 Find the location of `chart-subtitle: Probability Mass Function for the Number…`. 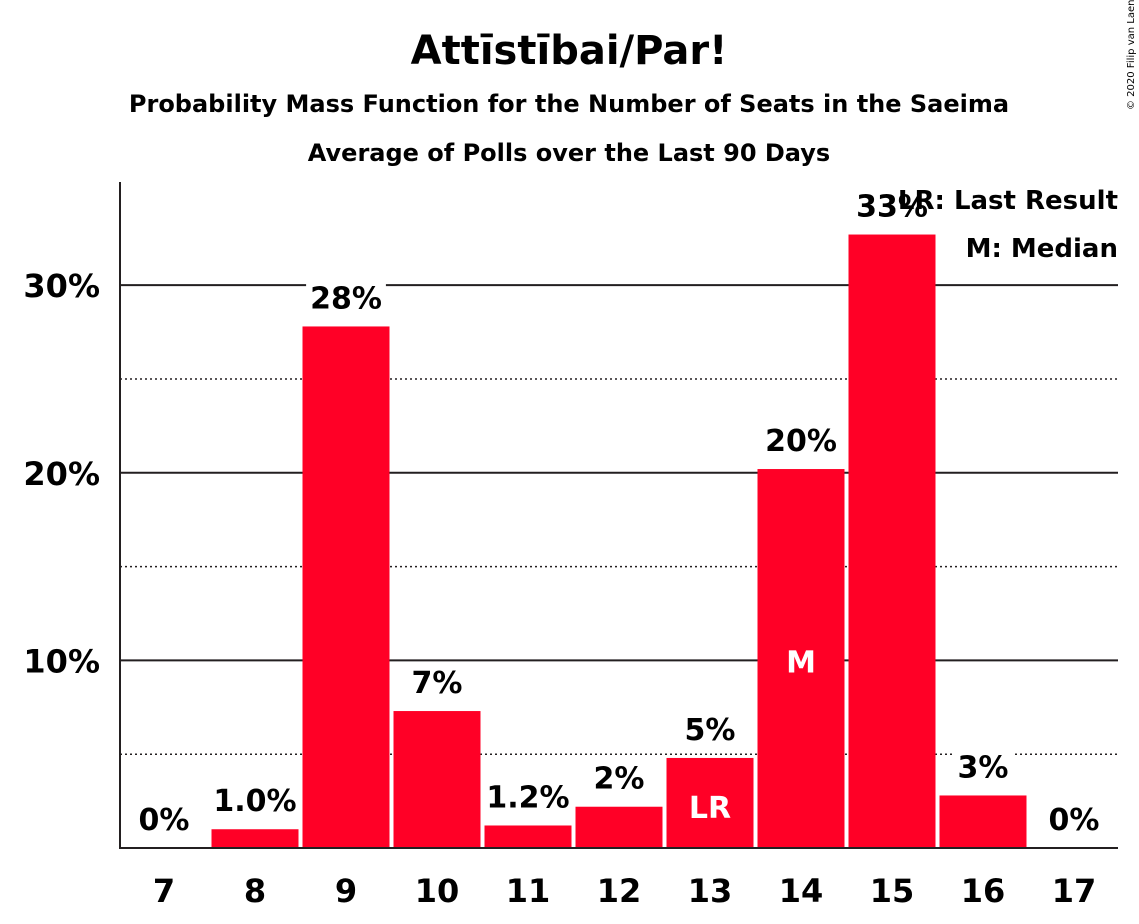

chart-subtitle: Probability Mass Function for the Number… is located at coordinates (569, 104).